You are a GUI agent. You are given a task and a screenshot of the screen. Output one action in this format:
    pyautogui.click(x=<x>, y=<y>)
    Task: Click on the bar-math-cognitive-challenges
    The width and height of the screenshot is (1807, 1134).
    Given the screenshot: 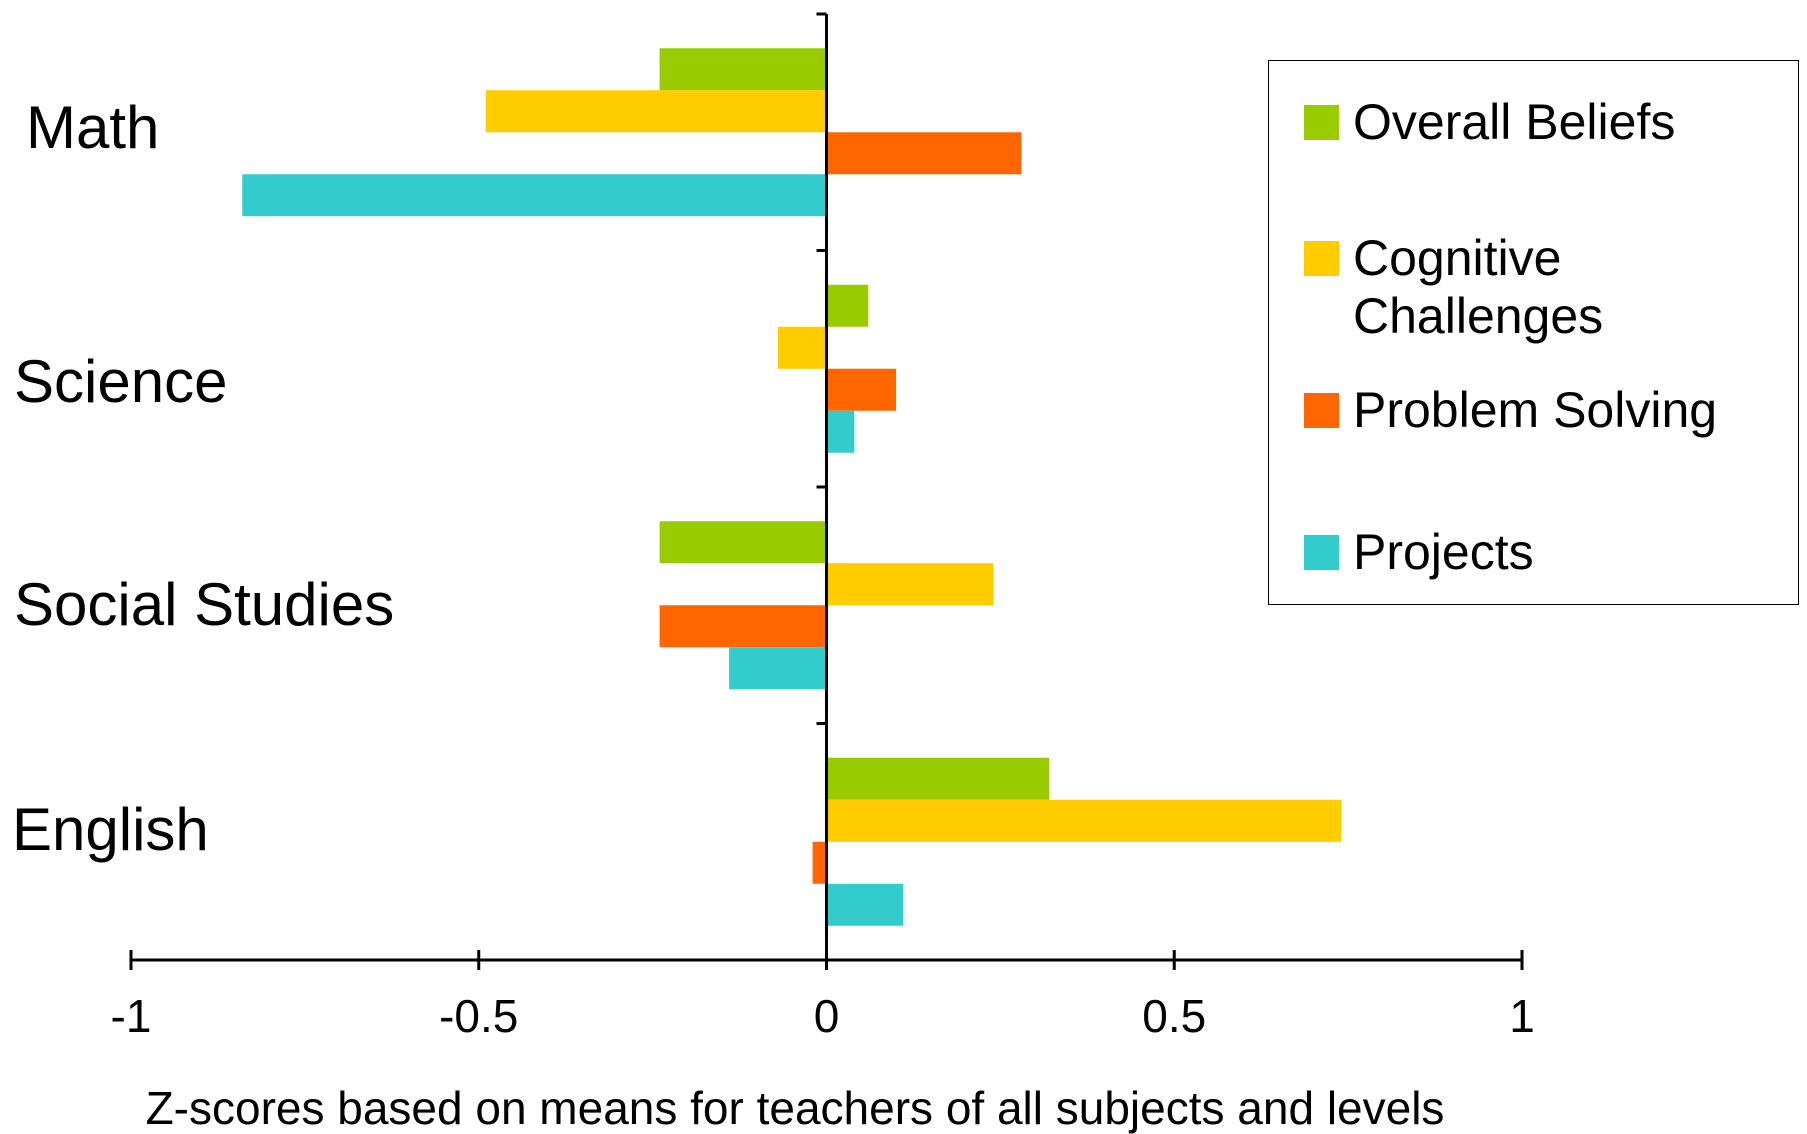 What is the action you would take?
    pyautogui.click(x=656, y=111)
    